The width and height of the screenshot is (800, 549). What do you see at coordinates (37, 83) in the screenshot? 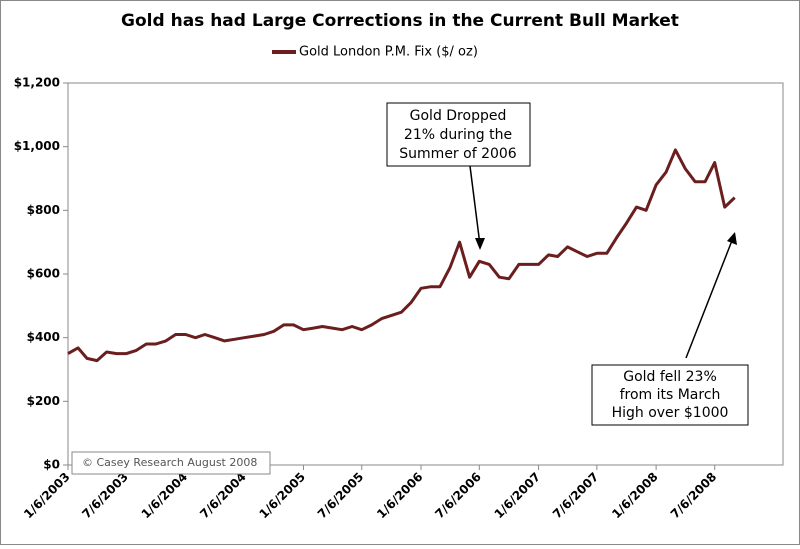
I see `y-tick-label: $1,200` at bounding box center [37, 83].